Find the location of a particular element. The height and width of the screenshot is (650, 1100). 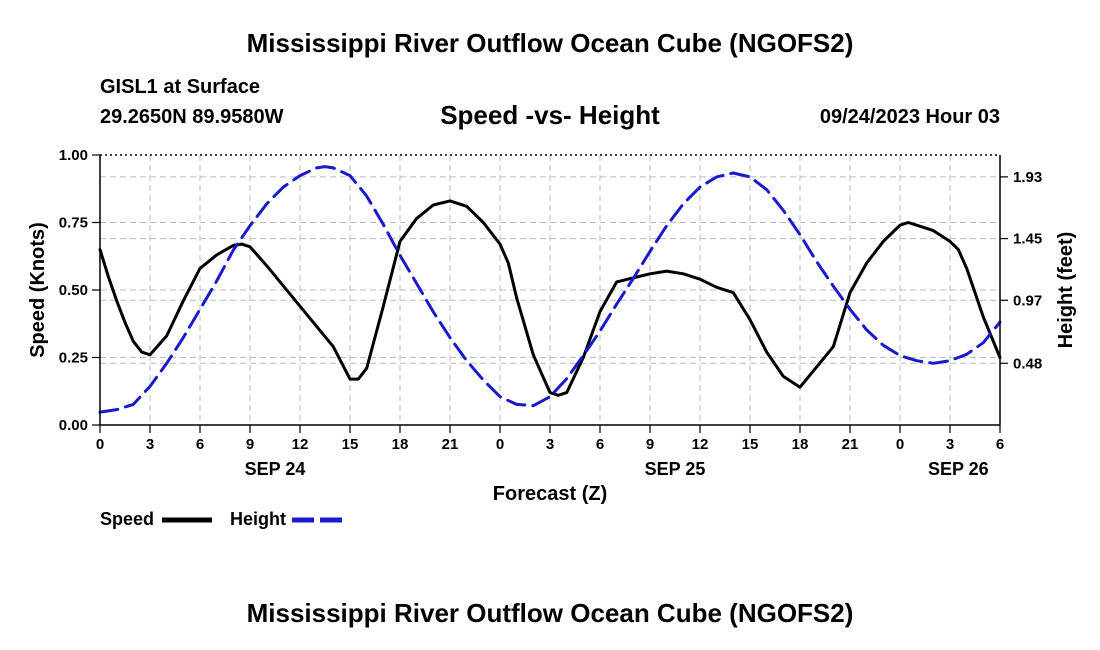

legend-speed-label: Speed is located at coordinates (127, 519).